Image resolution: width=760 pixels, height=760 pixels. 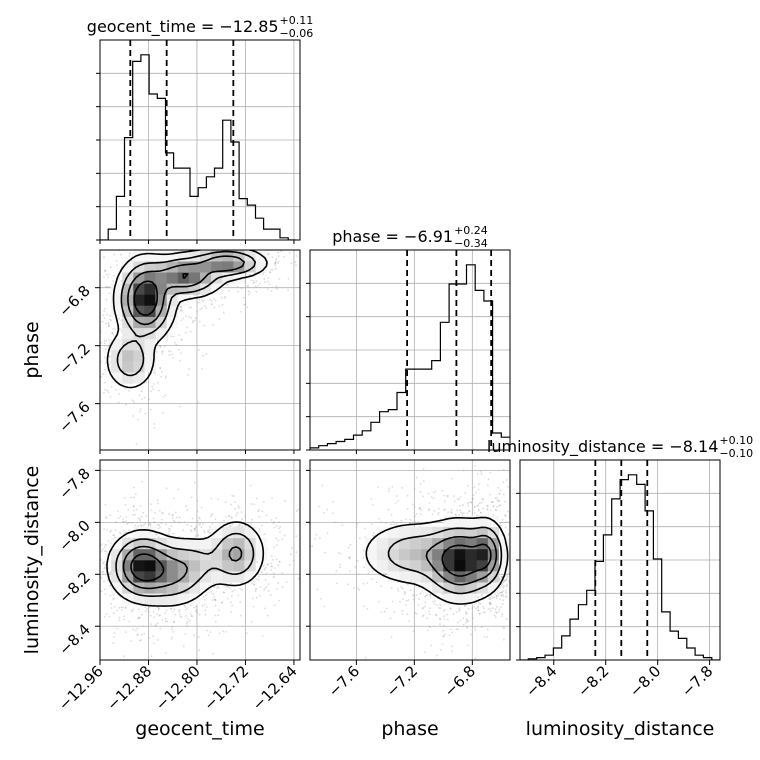 I want to click on title-lower-error: −0.06, so click(x=297, y=33).